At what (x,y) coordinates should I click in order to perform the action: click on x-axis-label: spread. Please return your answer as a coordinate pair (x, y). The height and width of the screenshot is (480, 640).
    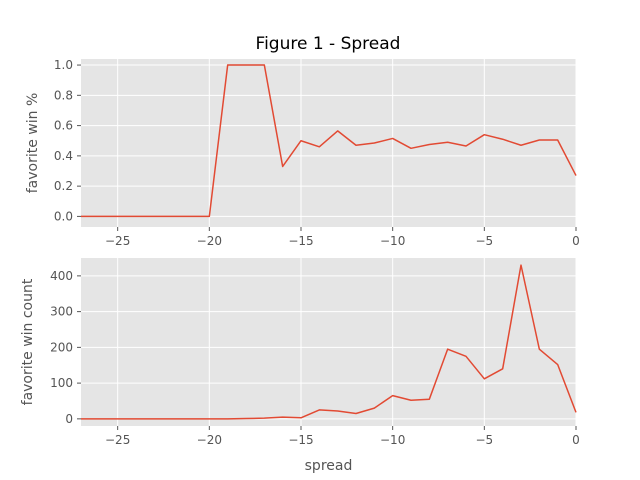
    Looking at the image, I should click on (329, 466).